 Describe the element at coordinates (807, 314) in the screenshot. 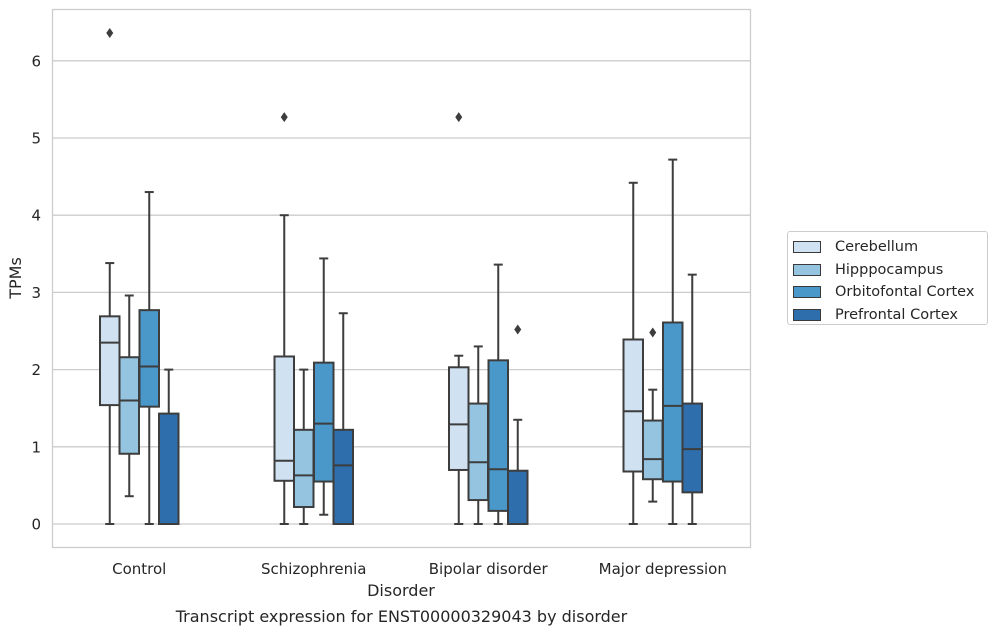

I see `legend-swatch-prefrontal` at that location.